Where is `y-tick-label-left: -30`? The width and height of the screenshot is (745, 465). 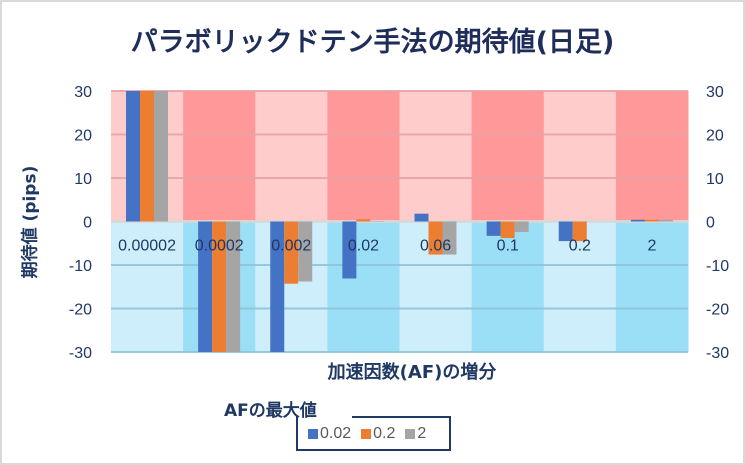
y-tick-label-left: -30 is located at coordinates (80, 353).